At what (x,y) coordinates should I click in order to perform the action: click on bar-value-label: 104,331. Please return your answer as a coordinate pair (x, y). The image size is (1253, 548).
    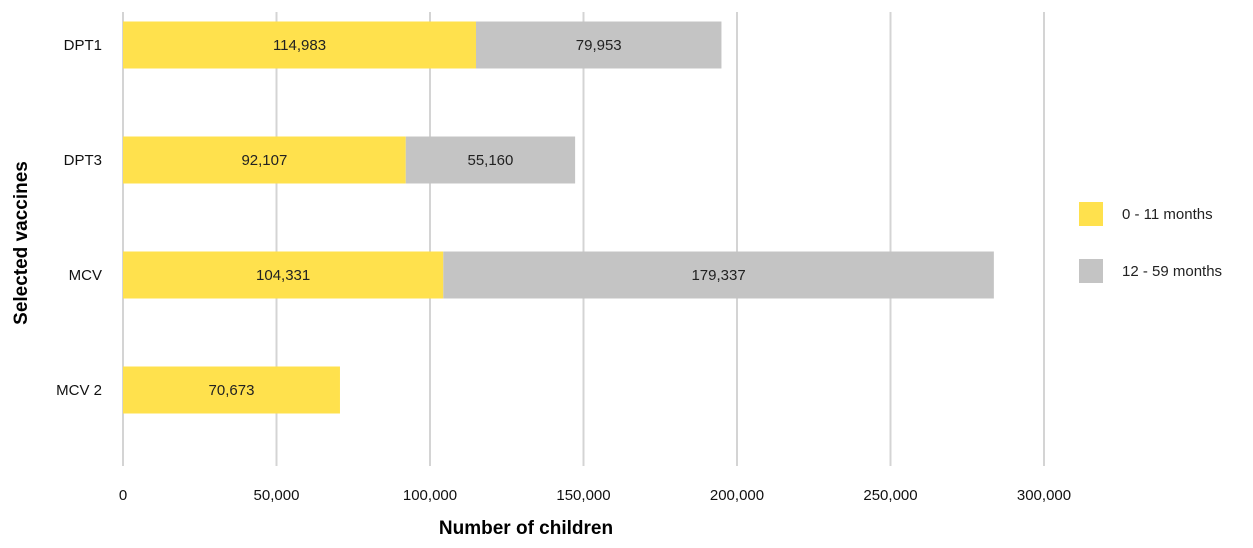
    Looking at the image, I should click on (283, 275).